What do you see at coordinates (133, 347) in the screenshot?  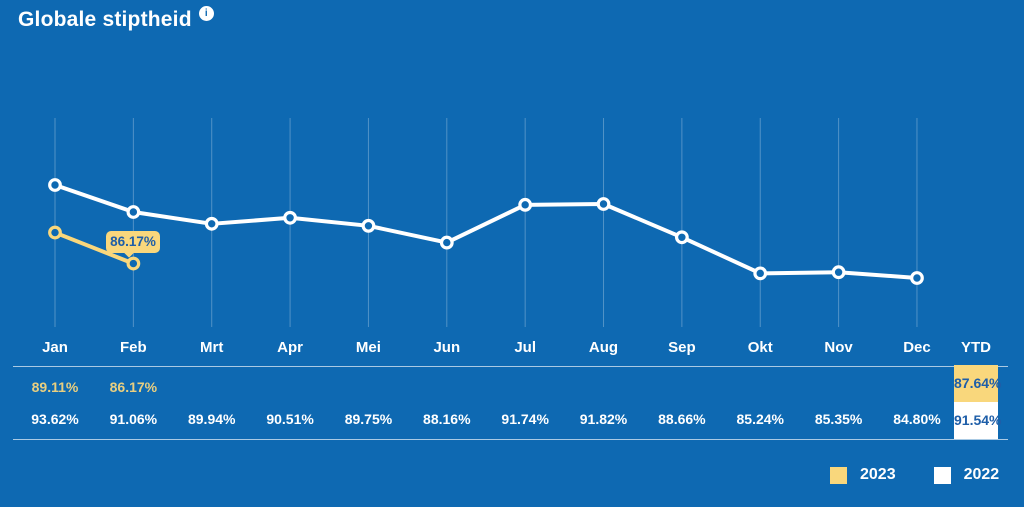 I see `table-header-Feb: Feb` at bounding box center [133, 347].